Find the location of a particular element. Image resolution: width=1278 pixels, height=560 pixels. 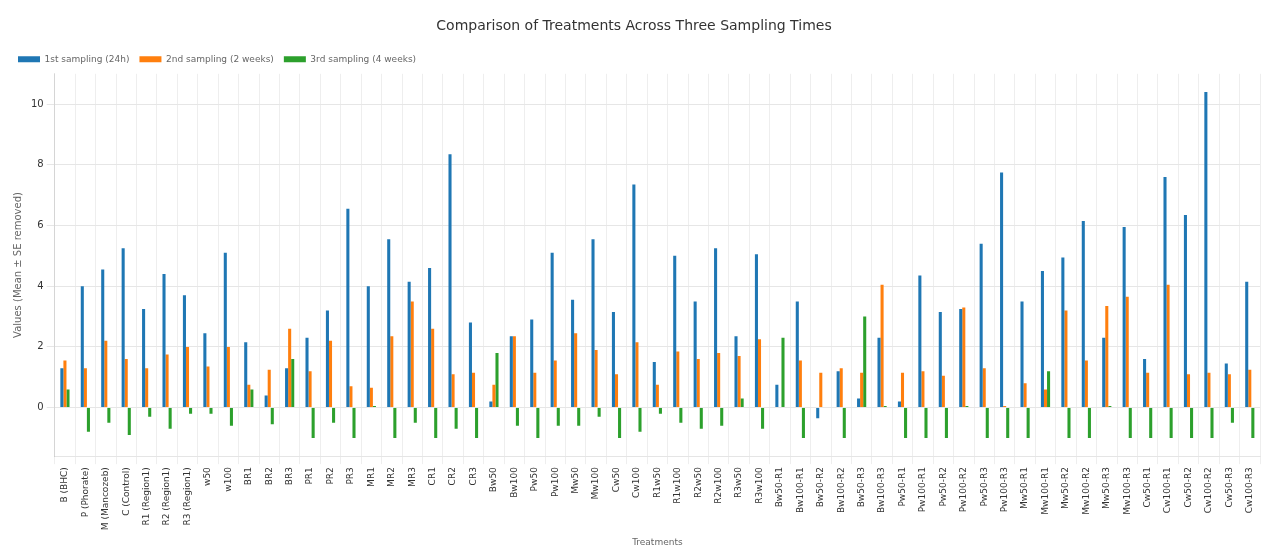

x-tick-label: Mw100-R2 is located at coordinates (1085, 491).